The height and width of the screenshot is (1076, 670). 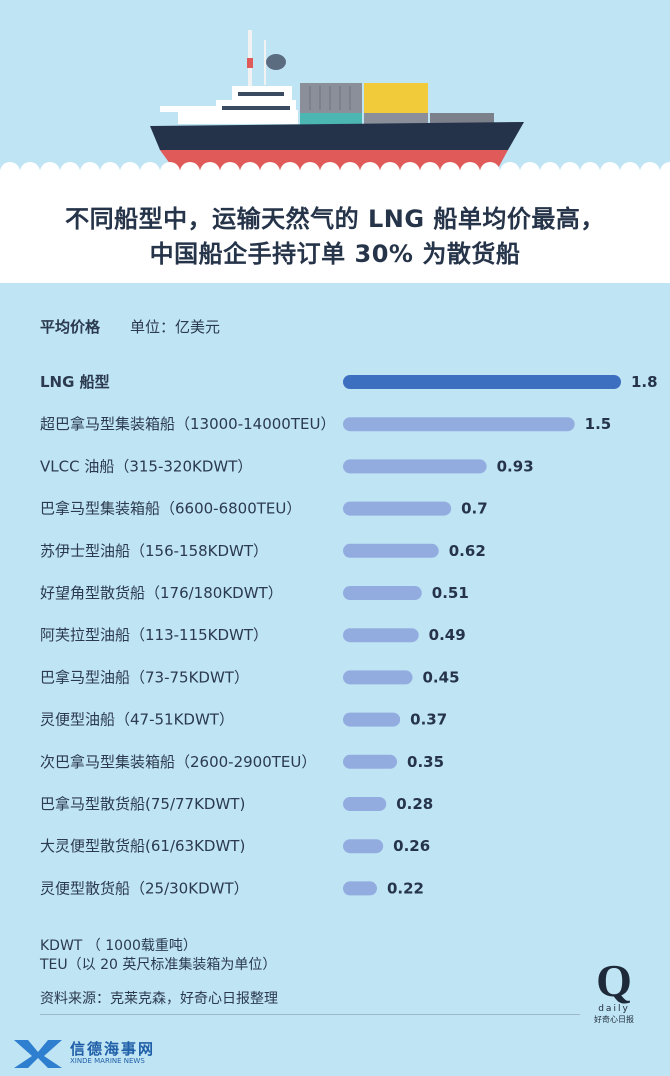 What do you see at coordinates (405, 888) in the screenshot?
I see `value-label: 0.22` at bounding box center [405, 888].